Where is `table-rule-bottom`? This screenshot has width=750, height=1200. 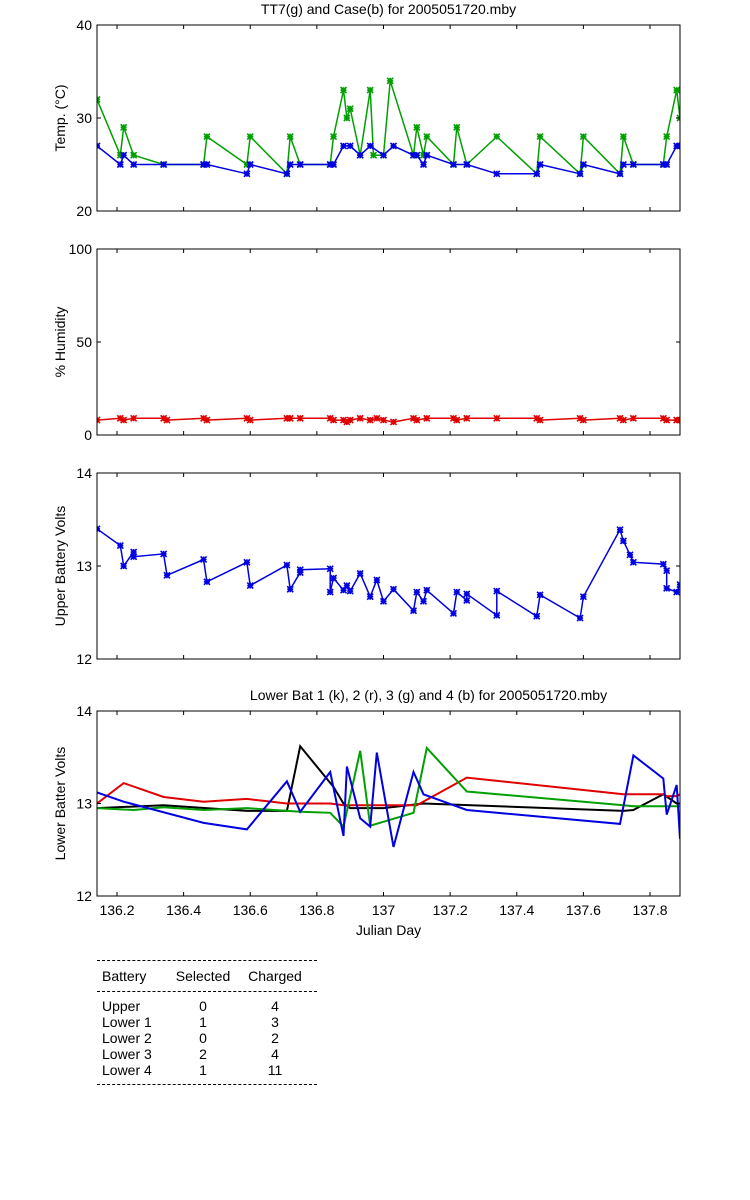
table-rule-bottom is located at coordinates (207, 1084).